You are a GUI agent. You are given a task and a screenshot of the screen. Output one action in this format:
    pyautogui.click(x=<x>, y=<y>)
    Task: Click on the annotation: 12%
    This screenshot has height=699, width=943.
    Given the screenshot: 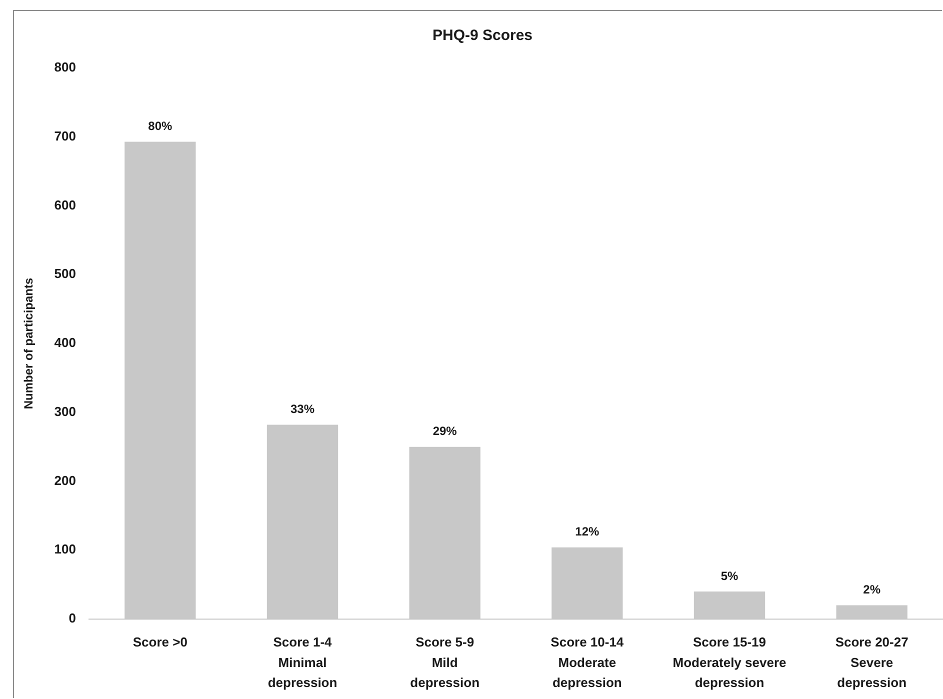 What is the action you would take?
    pyautogui.click(x=587, y=531)
    